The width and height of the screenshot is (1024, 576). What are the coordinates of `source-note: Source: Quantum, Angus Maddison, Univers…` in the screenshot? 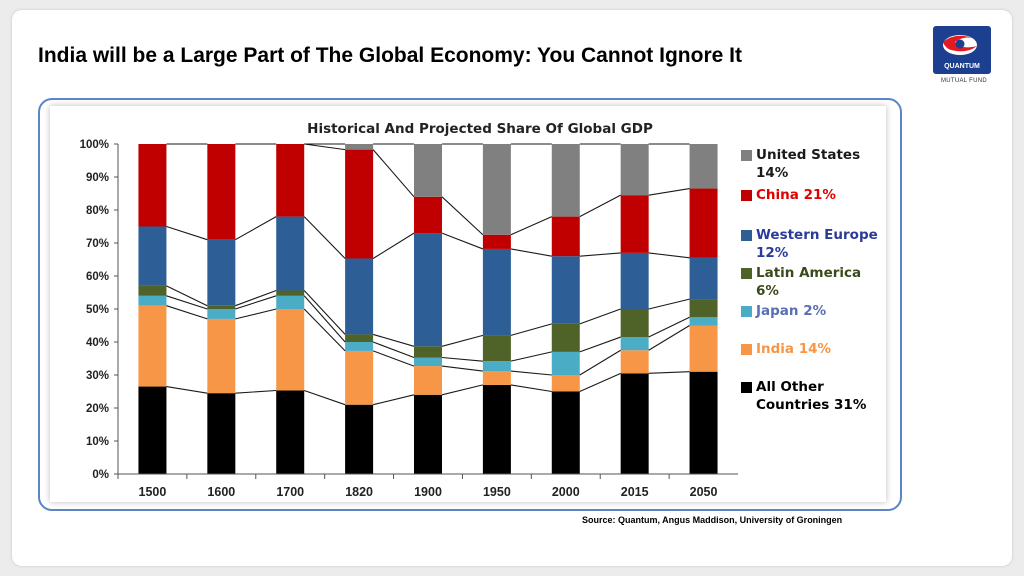 It's located at (712, 520).